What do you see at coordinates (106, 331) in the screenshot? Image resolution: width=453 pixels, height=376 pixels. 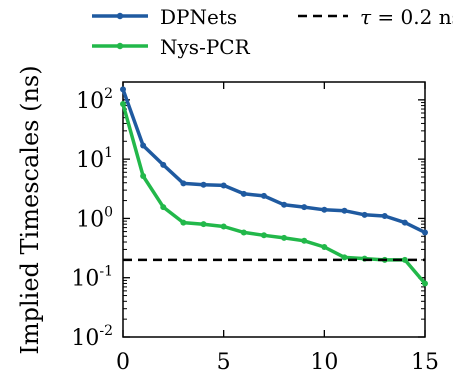 I see `y-tick-exponent: -2` at bounding box center [106, 331].